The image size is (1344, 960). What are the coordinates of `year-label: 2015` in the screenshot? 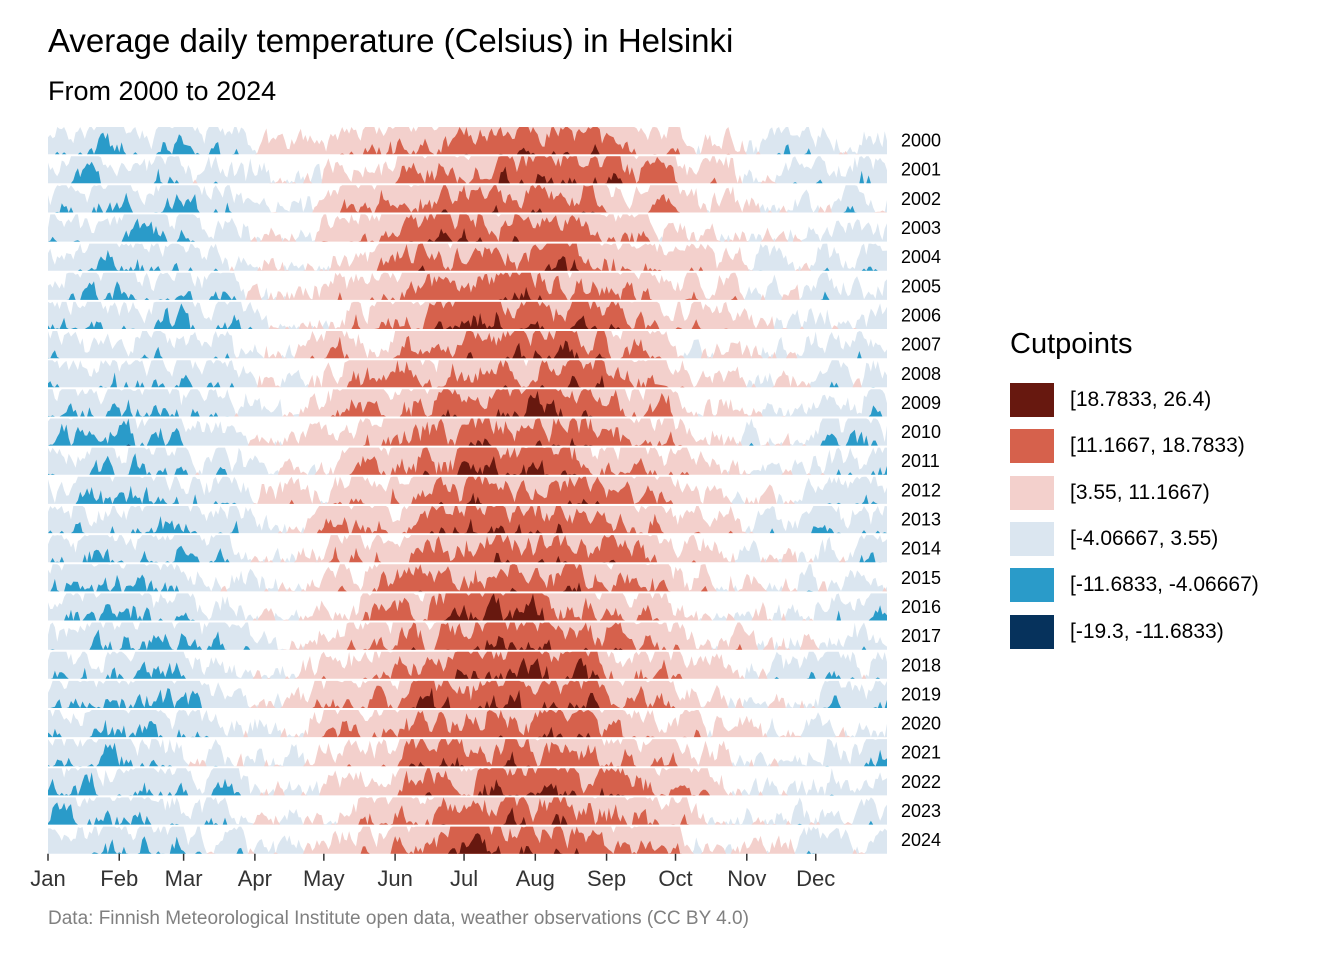 It's located at (921, 578).